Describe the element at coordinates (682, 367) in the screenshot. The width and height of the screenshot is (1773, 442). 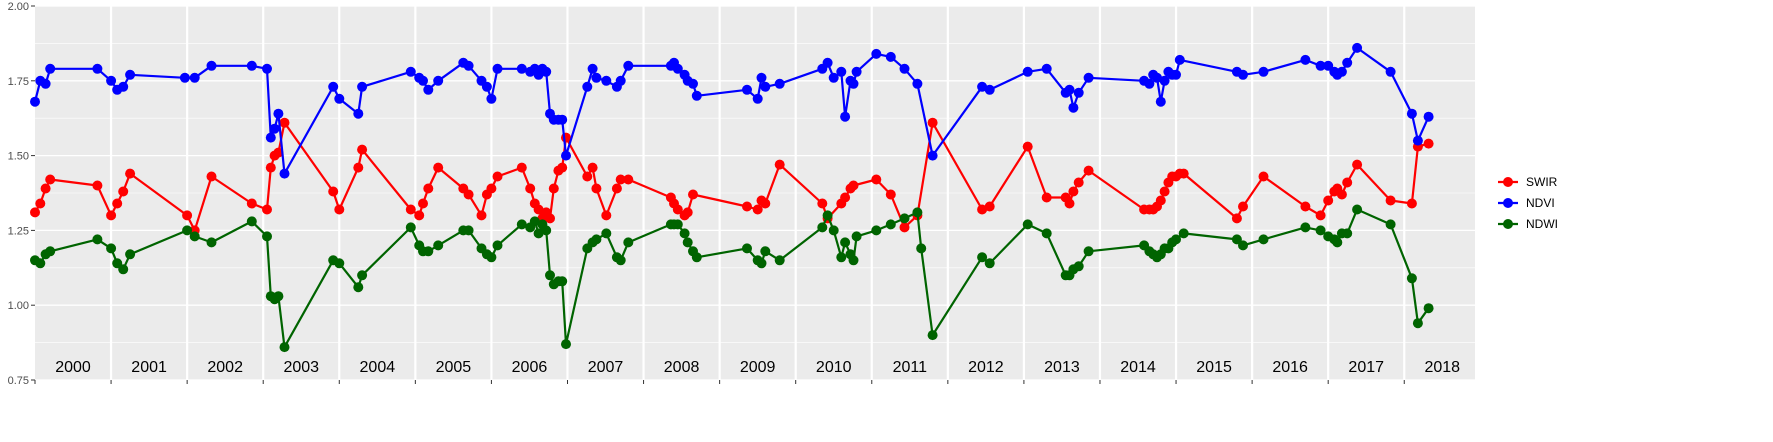
I see `year-label: 2008` at that location.